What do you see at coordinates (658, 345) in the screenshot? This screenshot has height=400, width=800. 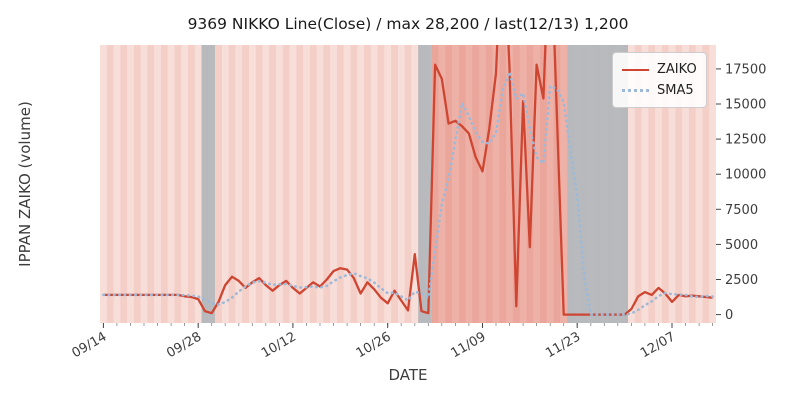 I see `svg-text: 12/07` at bounding box center [658, 345].